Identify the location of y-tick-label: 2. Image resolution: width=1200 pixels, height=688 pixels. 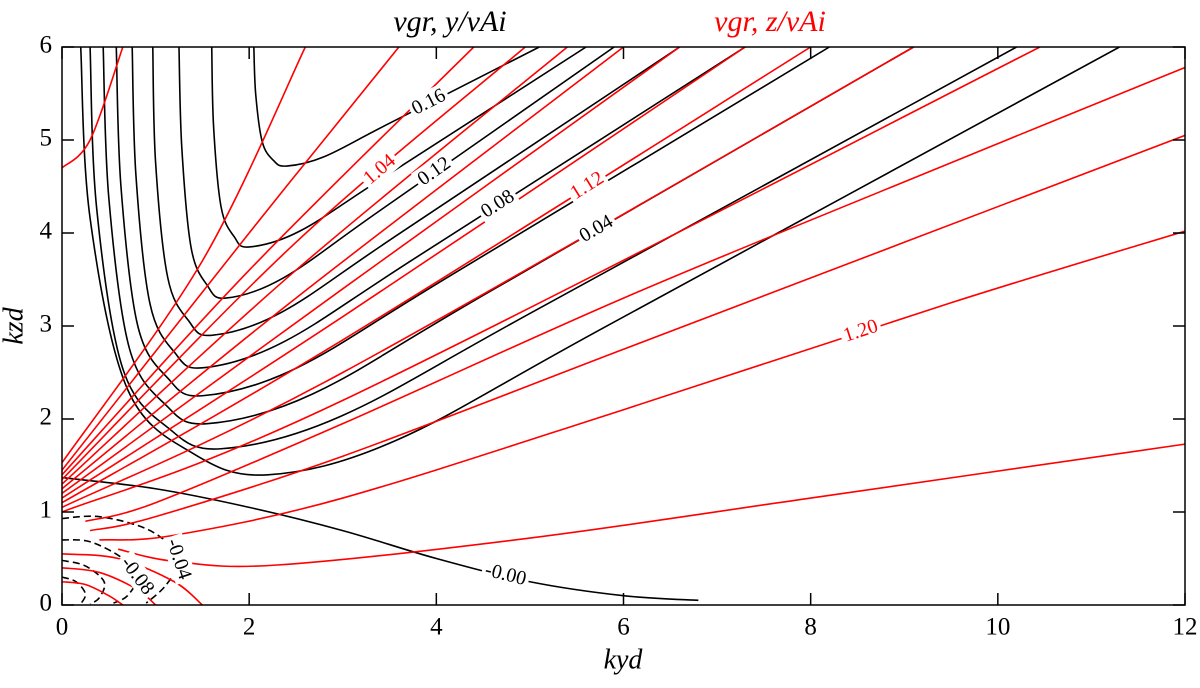
(46, 417).